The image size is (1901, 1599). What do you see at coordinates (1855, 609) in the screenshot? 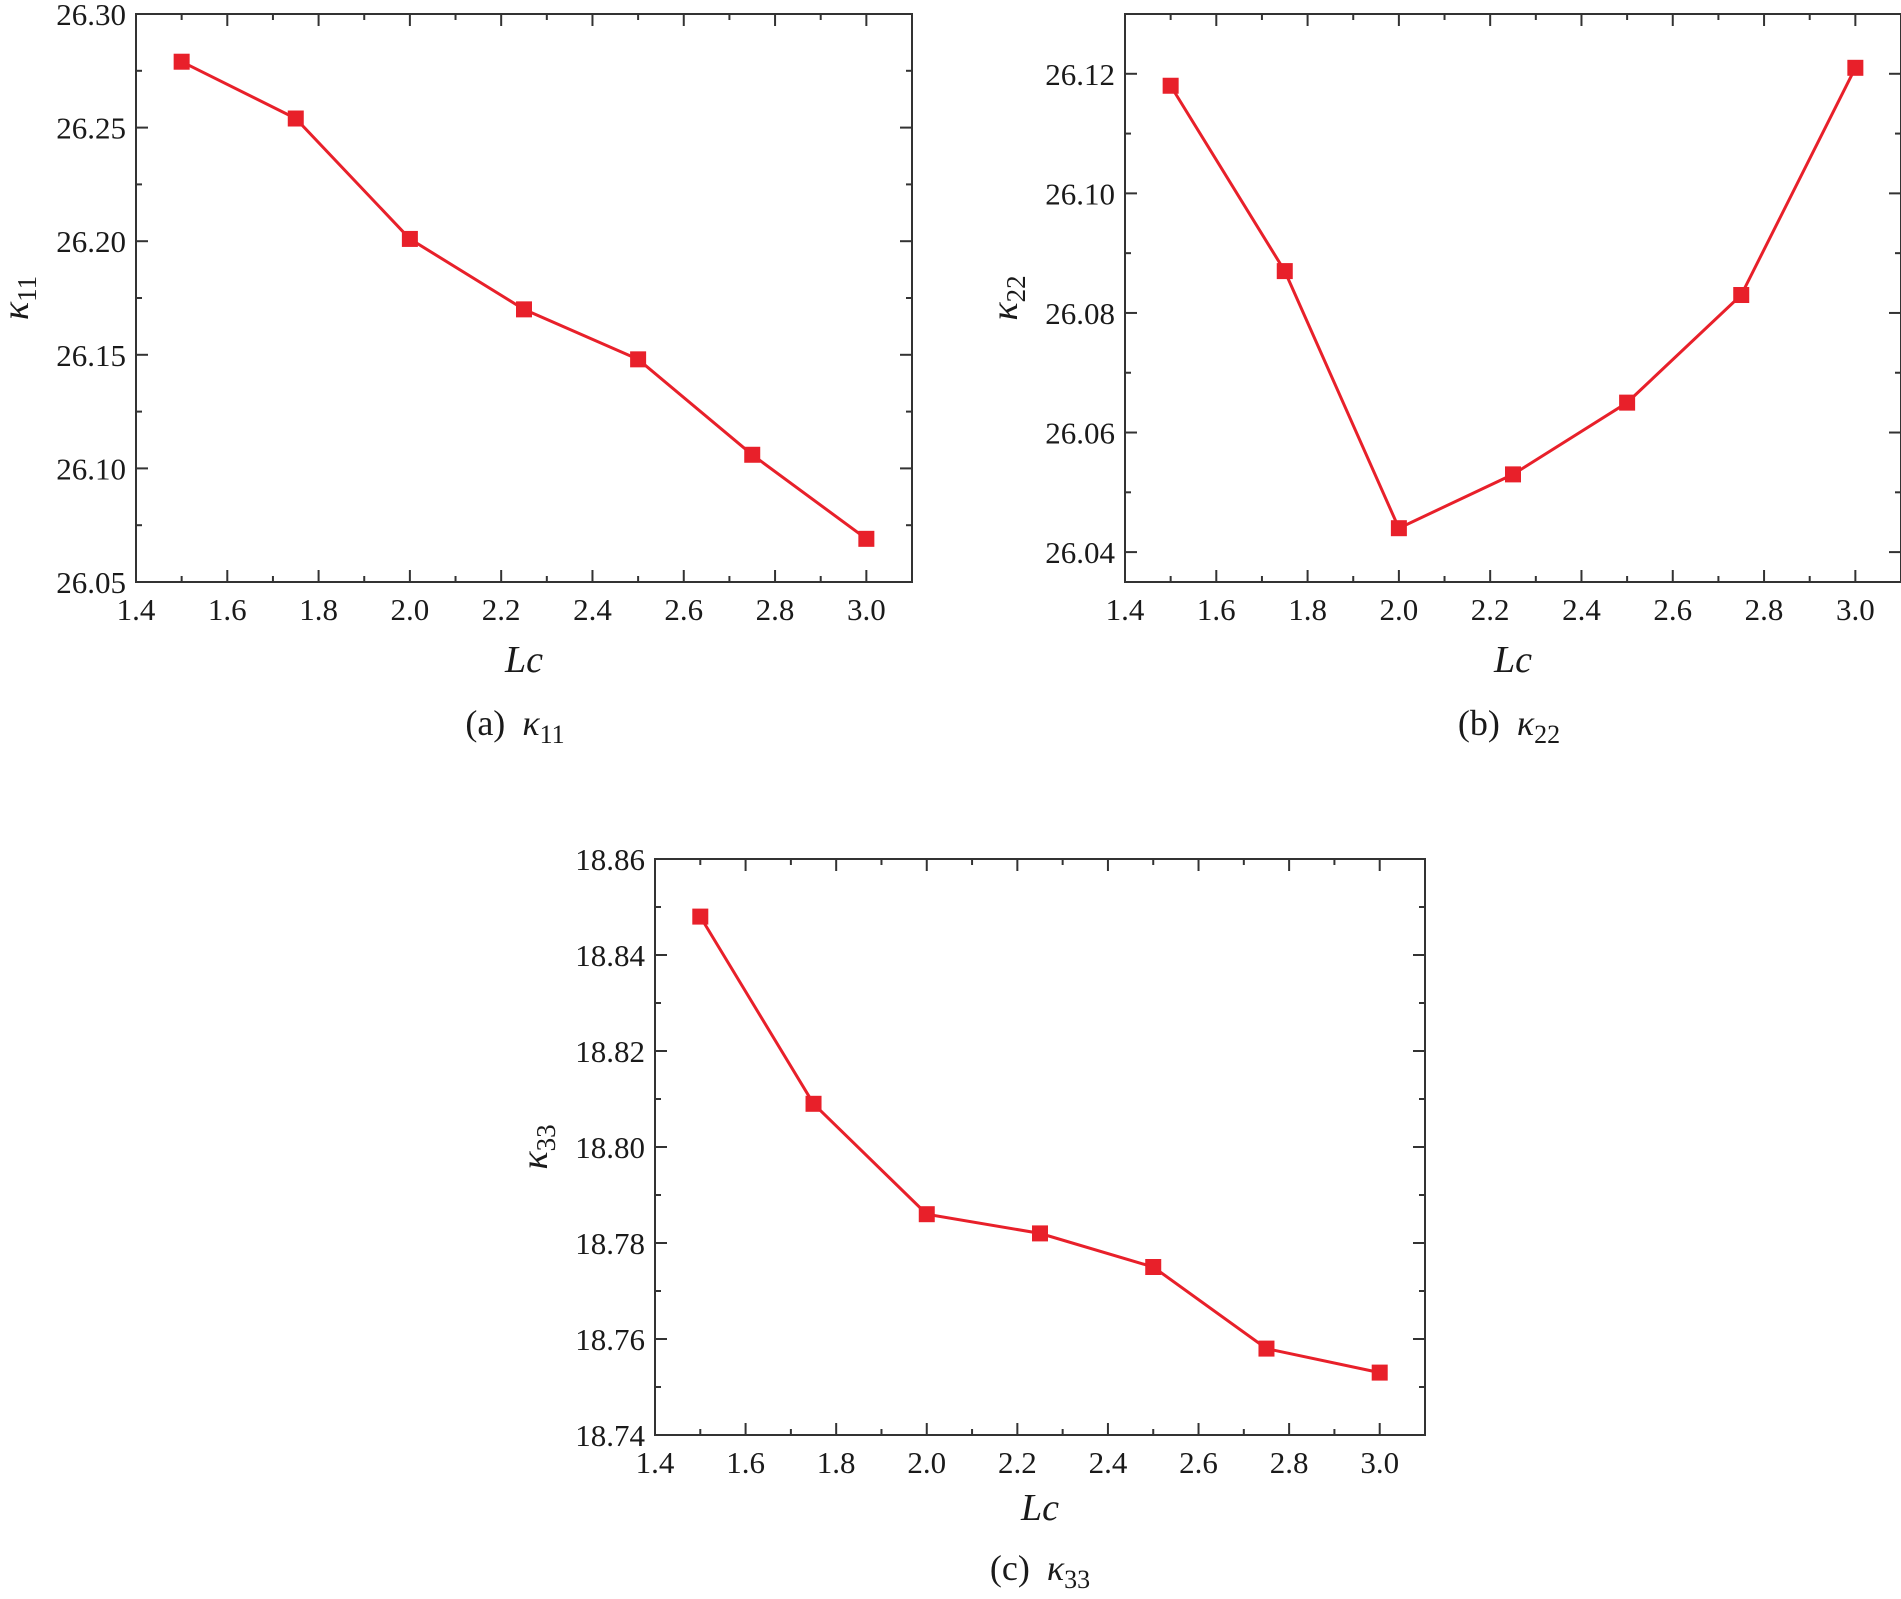
I see `panel-b-x-tick-label: 3.0` at bounding box center [1855, 609].